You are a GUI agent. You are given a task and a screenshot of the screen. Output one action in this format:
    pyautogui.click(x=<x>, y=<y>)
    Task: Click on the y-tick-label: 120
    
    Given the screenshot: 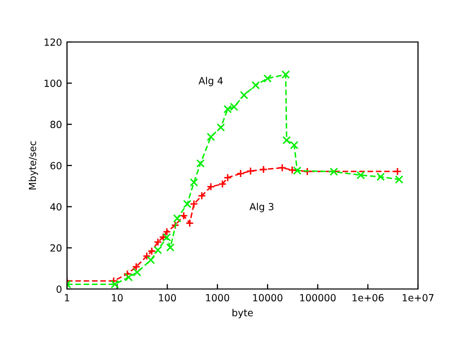 What is the action you would take?
    pyautogui.click(x=53, y=42)
    